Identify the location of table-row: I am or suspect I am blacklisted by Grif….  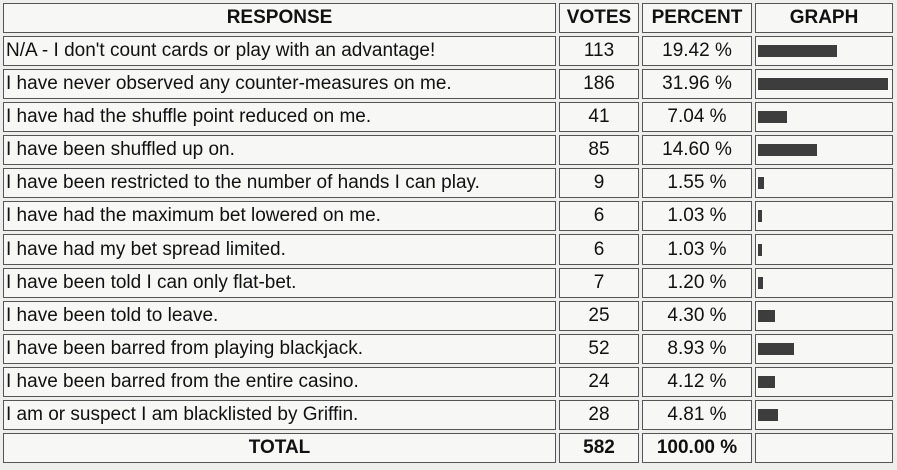
(448, 414).